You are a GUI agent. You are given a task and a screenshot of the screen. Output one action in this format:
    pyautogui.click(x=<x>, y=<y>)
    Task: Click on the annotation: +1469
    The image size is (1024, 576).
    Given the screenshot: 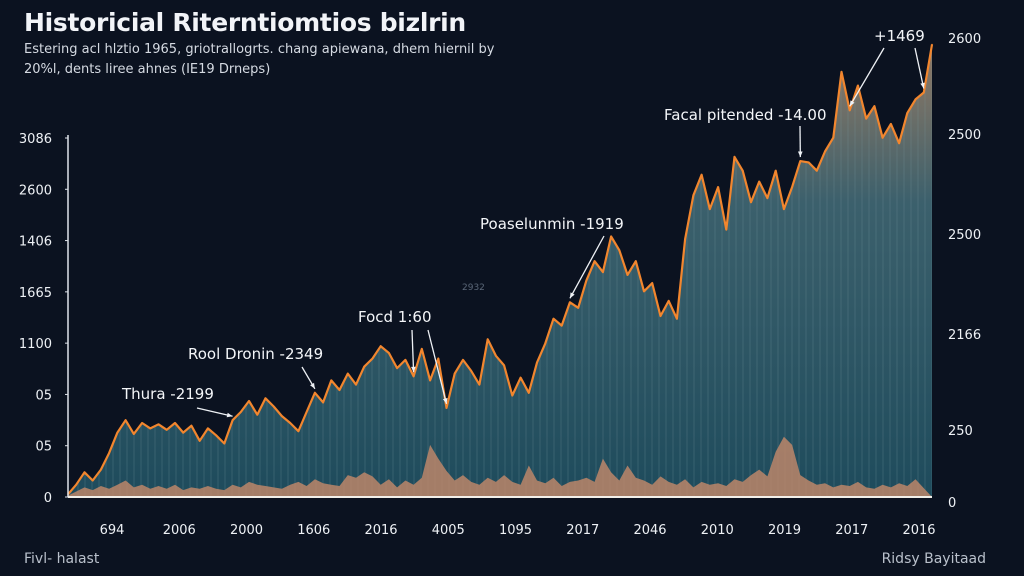 What is the action you would take?
    pyautogui.click(x=887, y=67)
    